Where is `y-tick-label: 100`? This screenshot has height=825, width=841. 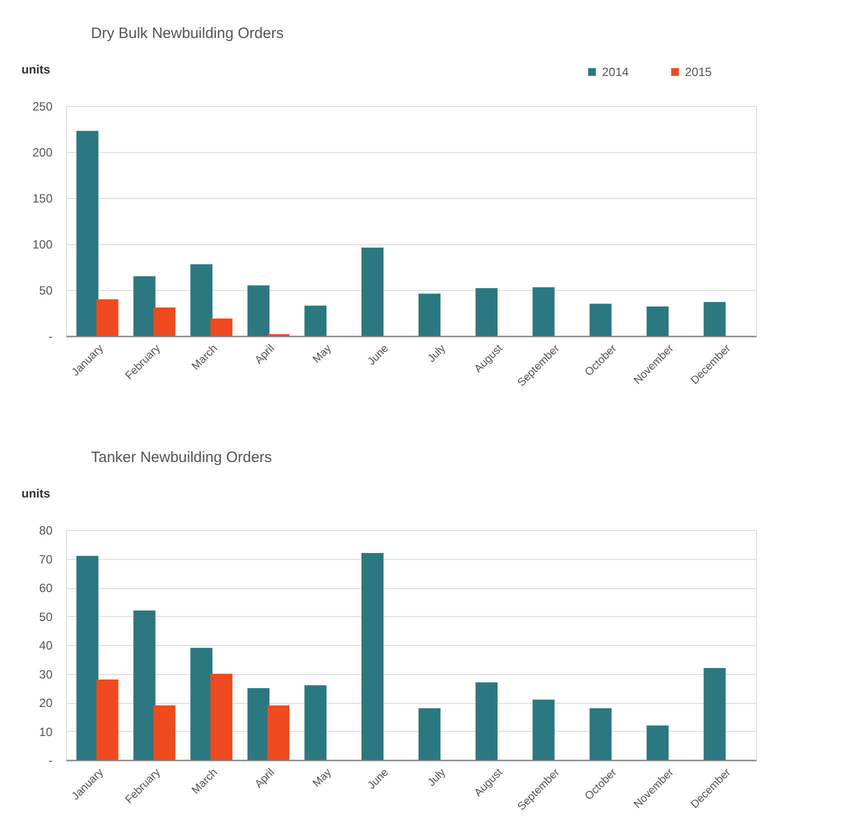
y-tick-label: 100 is located at coordinates (42, 245).